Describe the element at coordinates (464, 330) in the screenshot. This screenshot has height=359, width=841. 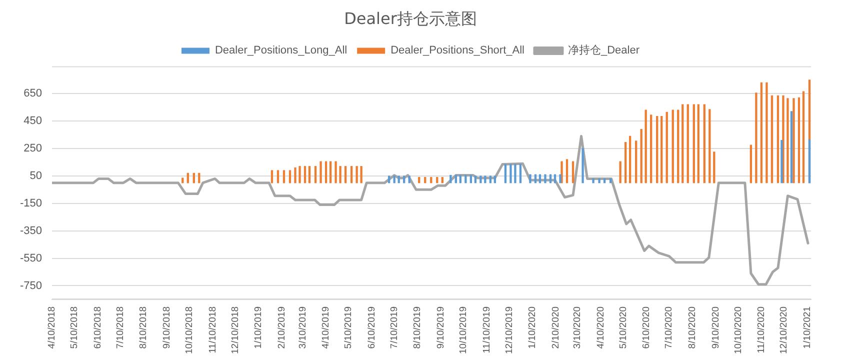
I see `x-tick-label: 10/10/2019` at that location.